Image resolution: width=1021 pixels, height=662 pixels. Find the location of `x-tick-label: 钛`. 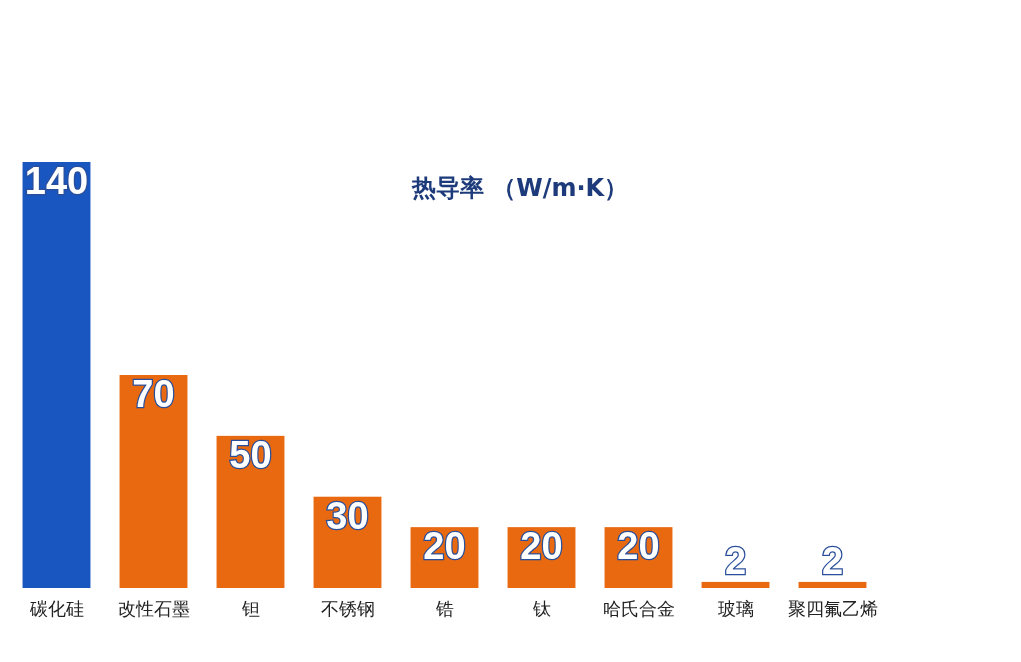

x-tick-label: 钛 is located at coordinates (541, 608).